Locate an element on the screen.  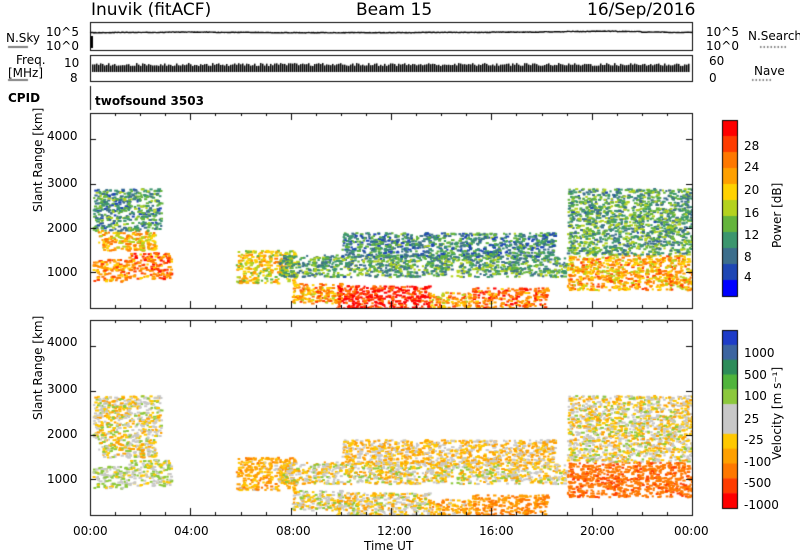
date-title: 16/Sep/2016 is located at coordinates (641, 10).